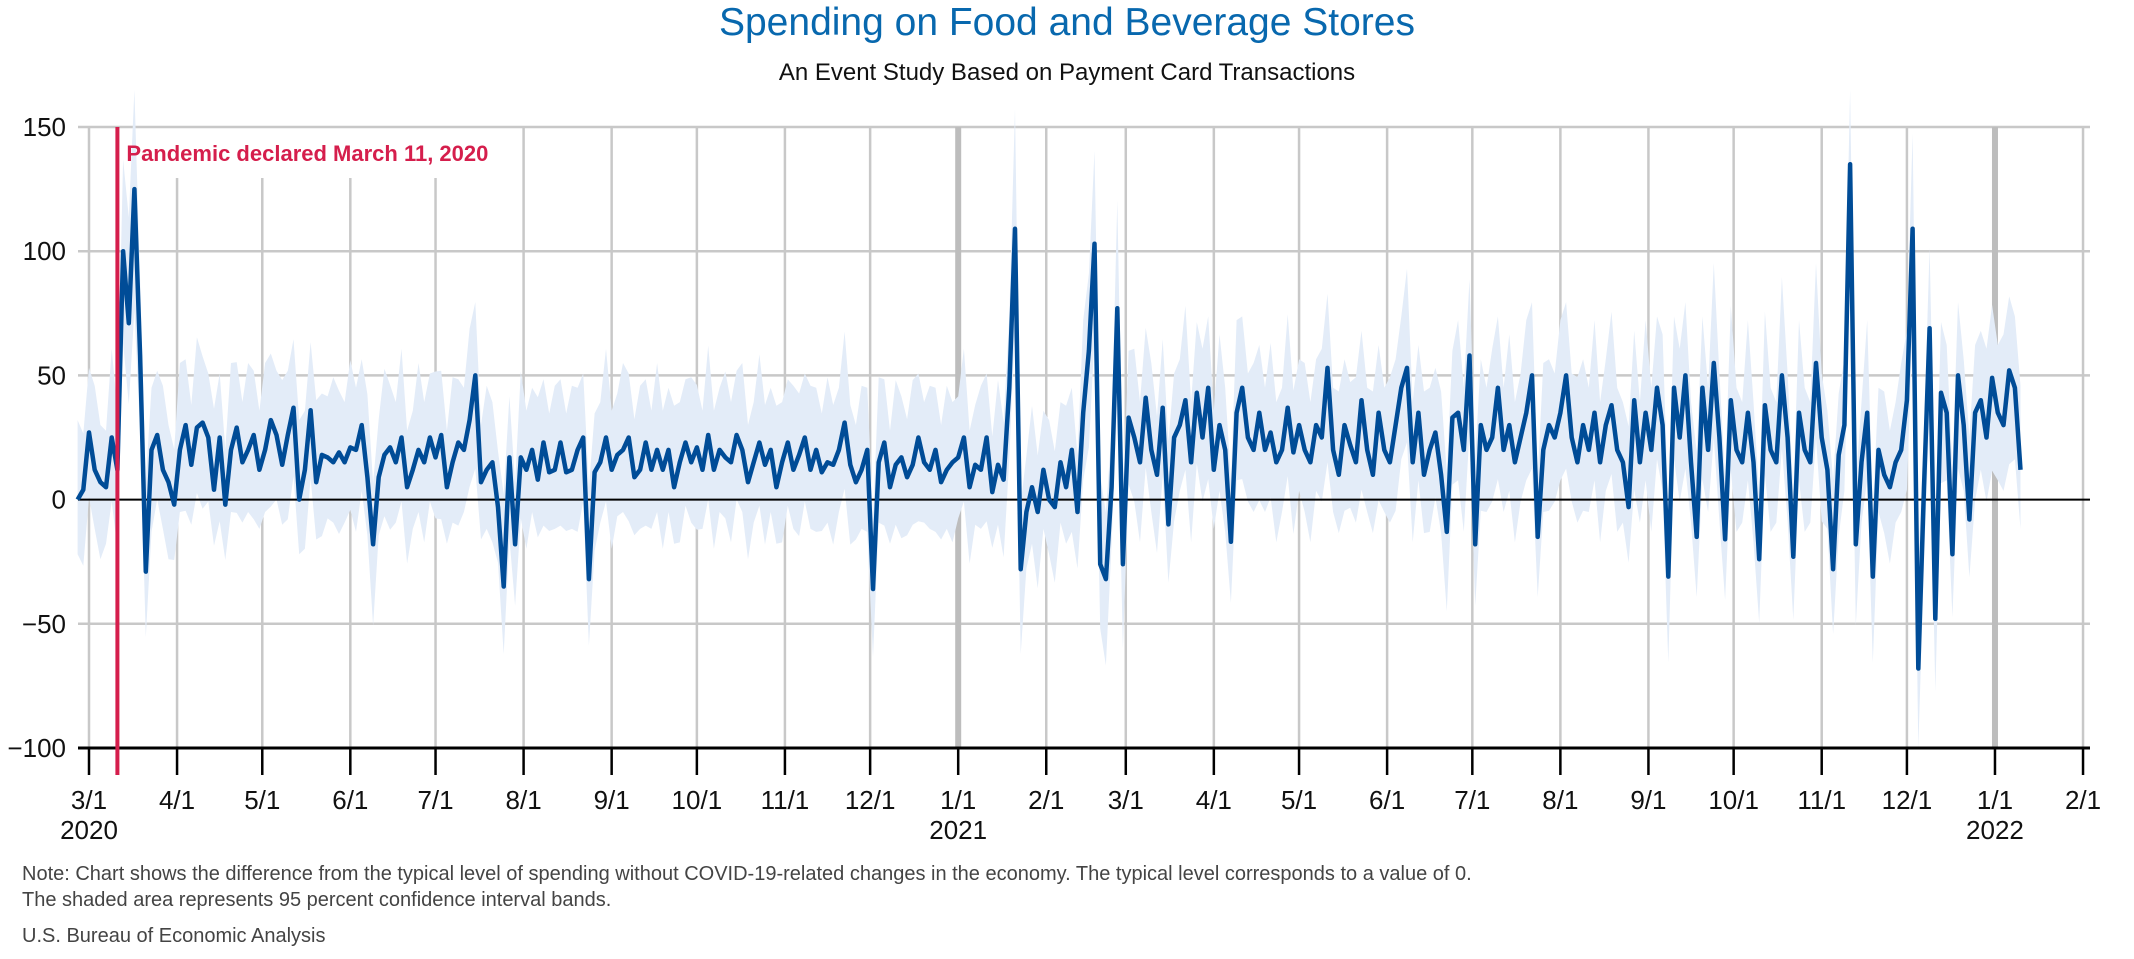  What do you see at coordinates (958, 830) in the screenshot?
I see `x-tick-year-label: 2021` at bounding box center [958, 830].